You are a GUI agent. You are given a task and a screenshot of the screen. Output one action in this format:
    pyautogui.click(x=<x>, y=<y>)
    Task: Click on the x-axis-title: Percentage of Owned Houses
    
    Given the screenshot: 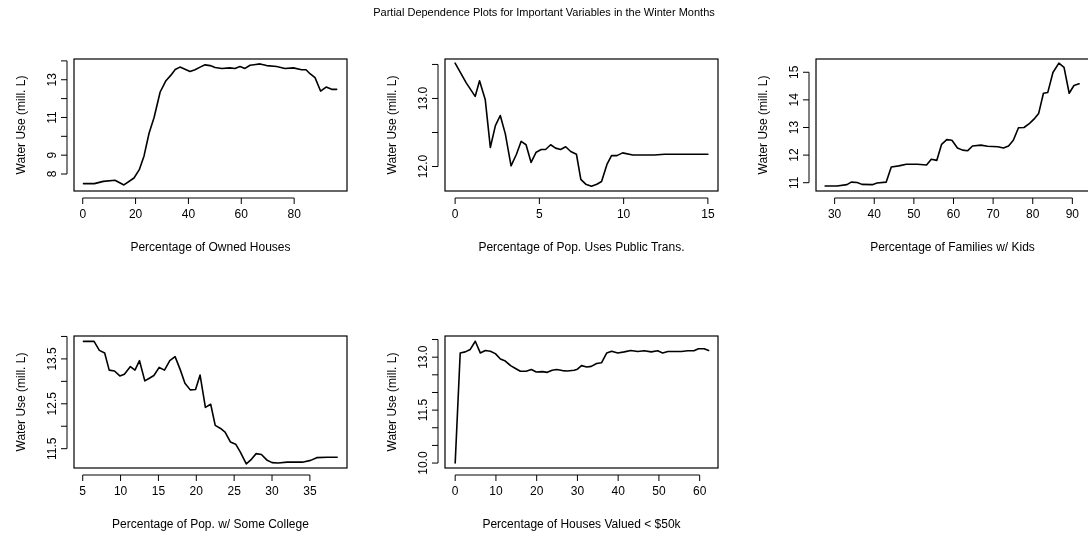 What is the action you would take?
    pyautogui.click(x=210, y=247)
    